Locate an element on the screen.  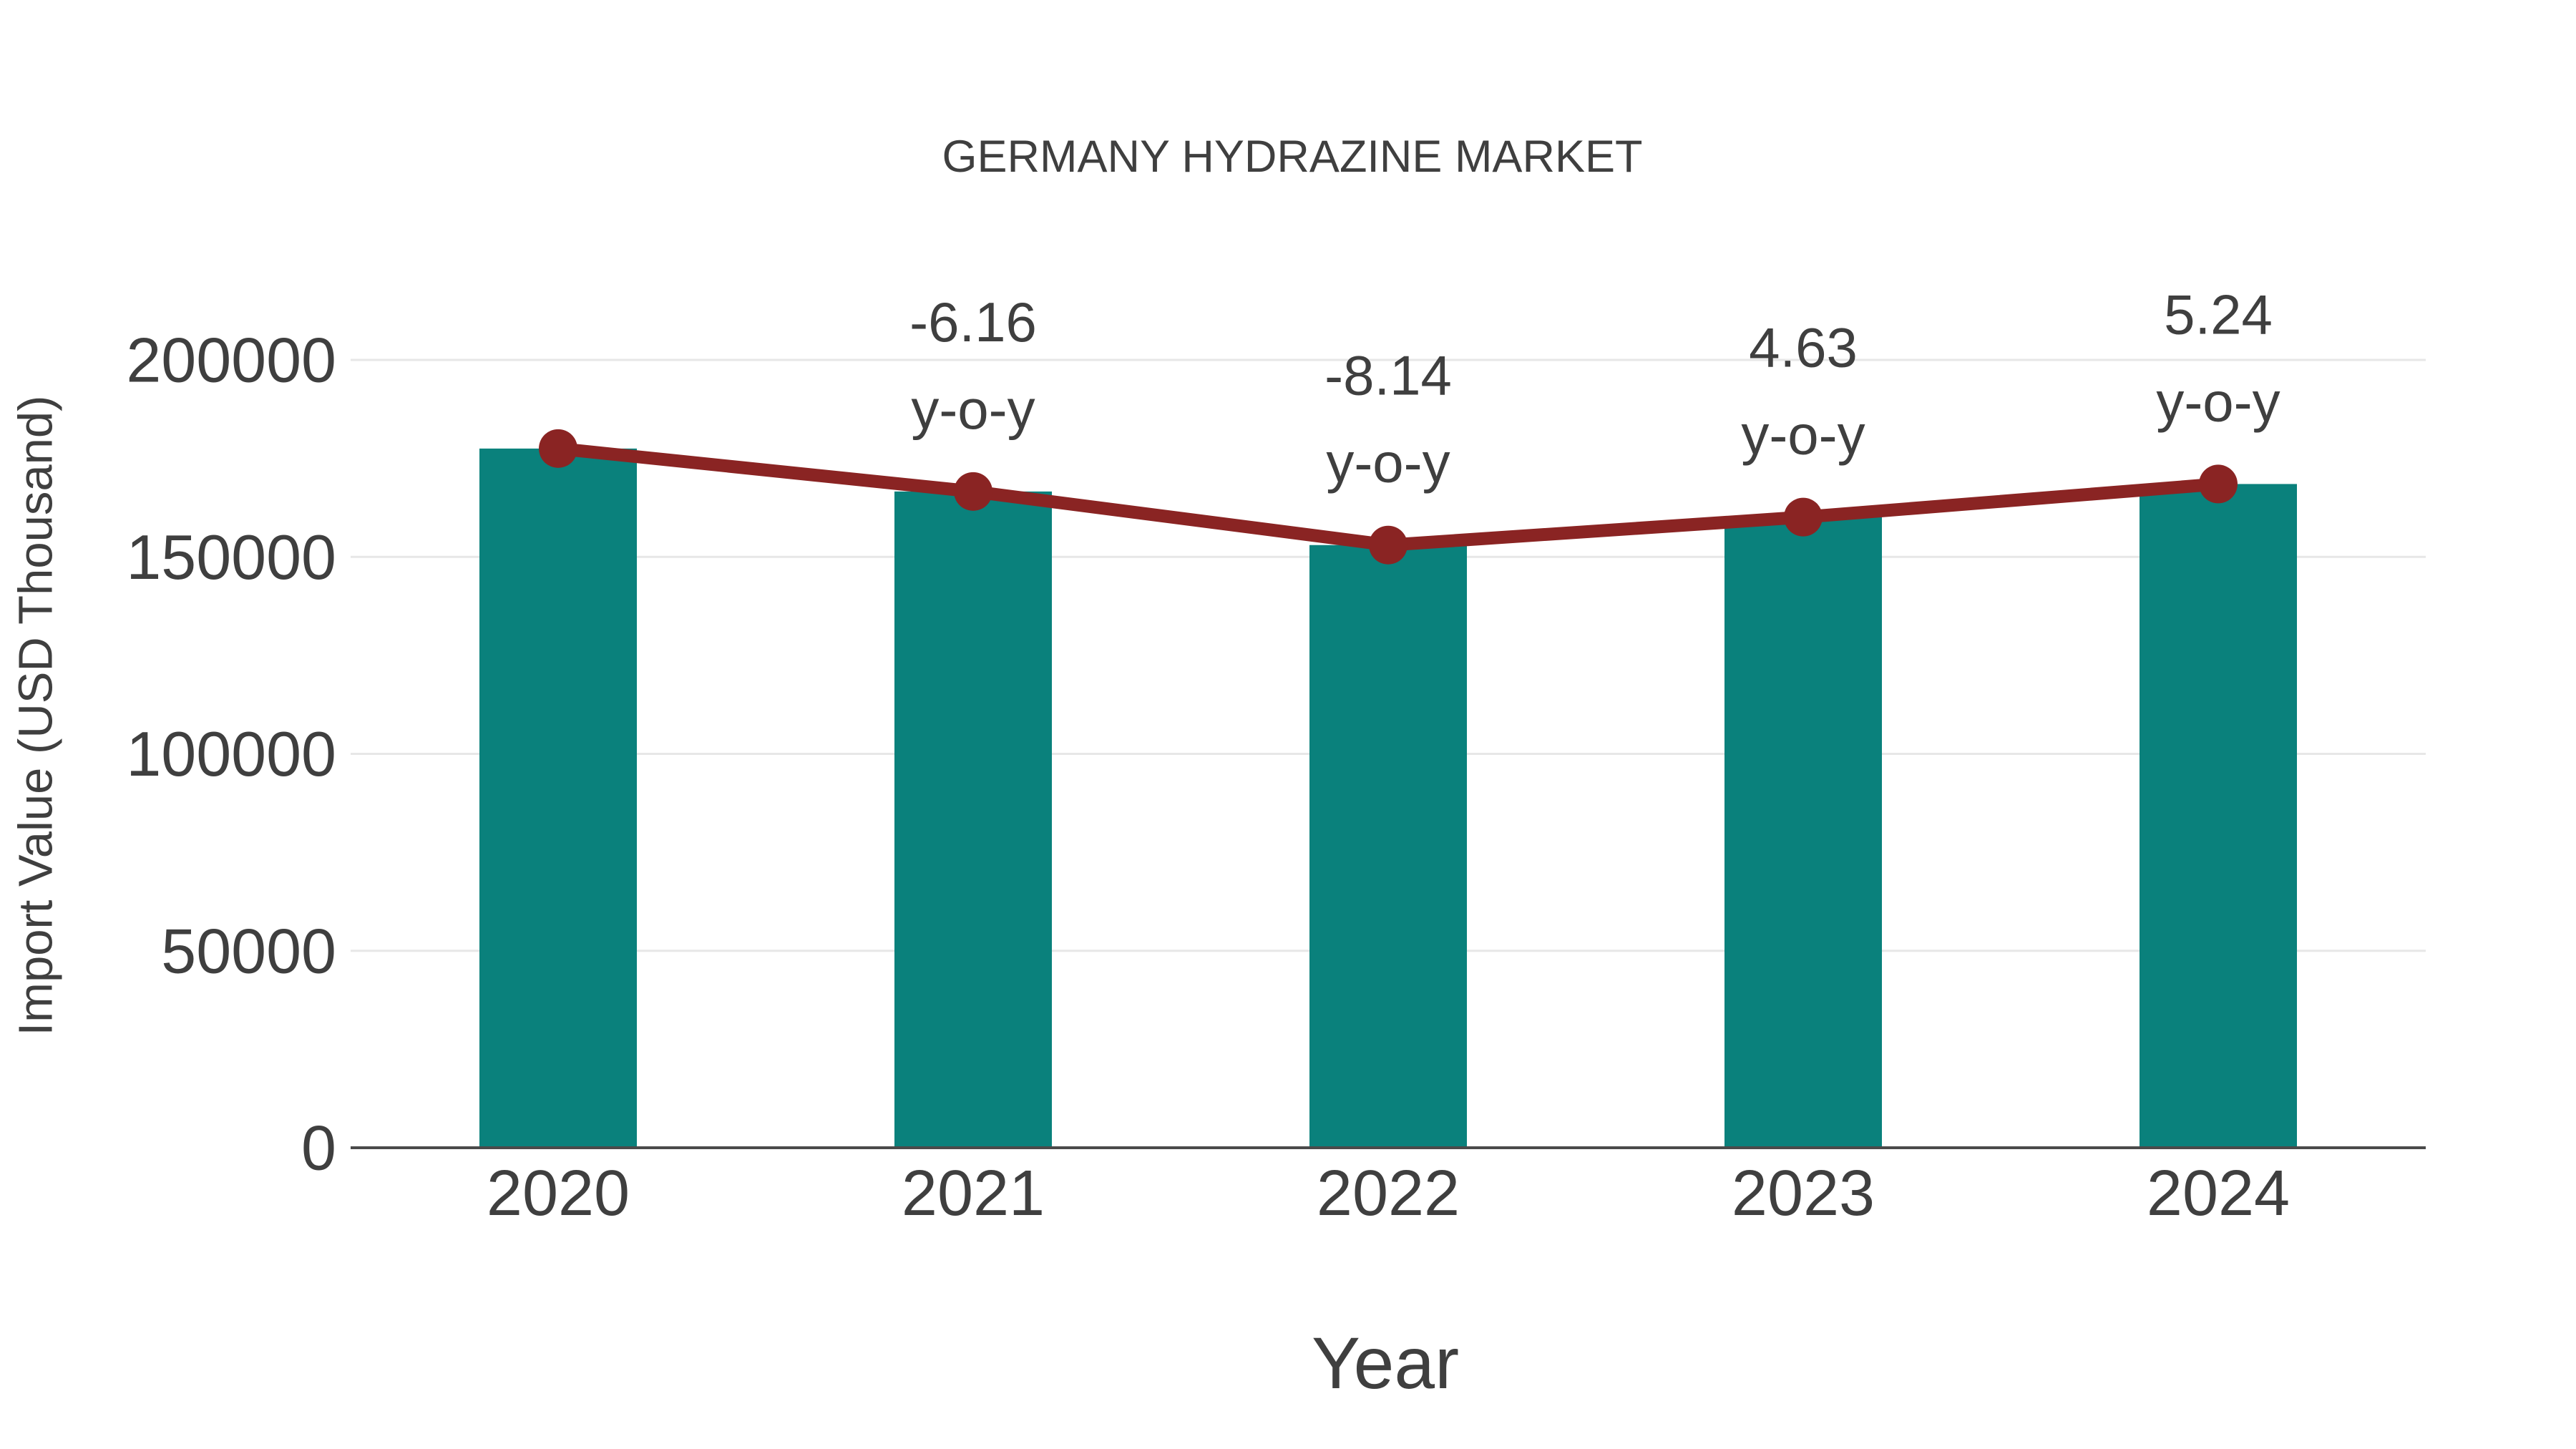
bar-2022 is located at coordinates (1388, 846).